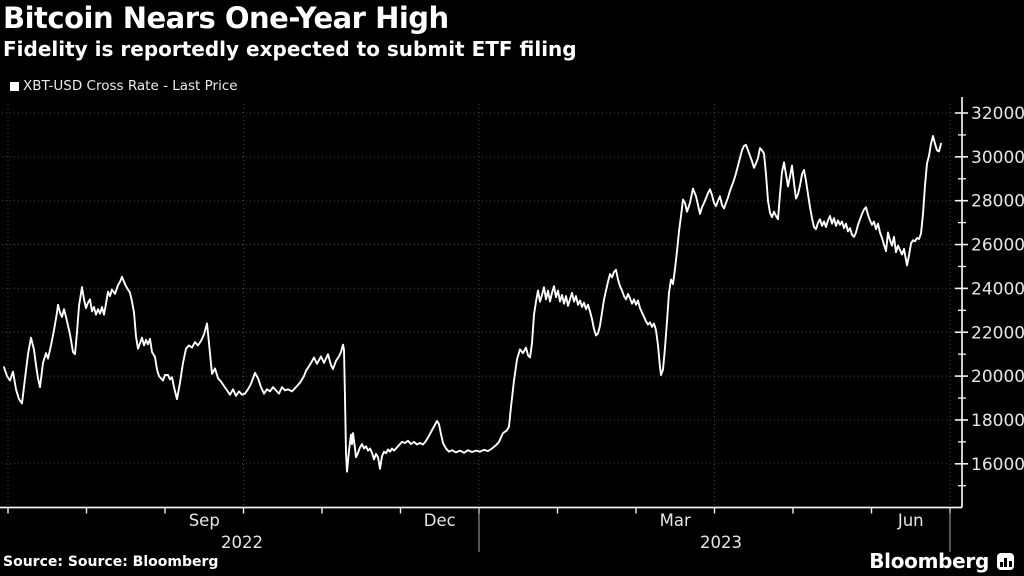 Image resolution: width=1024 pixels, height=576 pixels. Describe the element at coordinates (111, 562) in the screenshot. I see `source-text: Source: Source: Bloomberg` at that location.